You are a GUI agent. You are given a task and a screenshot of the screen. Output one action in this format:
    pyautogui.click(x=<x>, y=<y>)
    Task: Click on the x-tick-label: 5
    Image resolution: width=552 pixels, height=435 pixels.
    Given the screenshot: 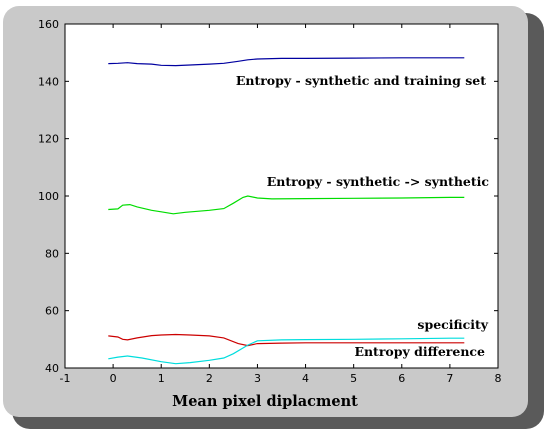 What is the action you would take?
    pyautogui.click(x=353, y=378)
    